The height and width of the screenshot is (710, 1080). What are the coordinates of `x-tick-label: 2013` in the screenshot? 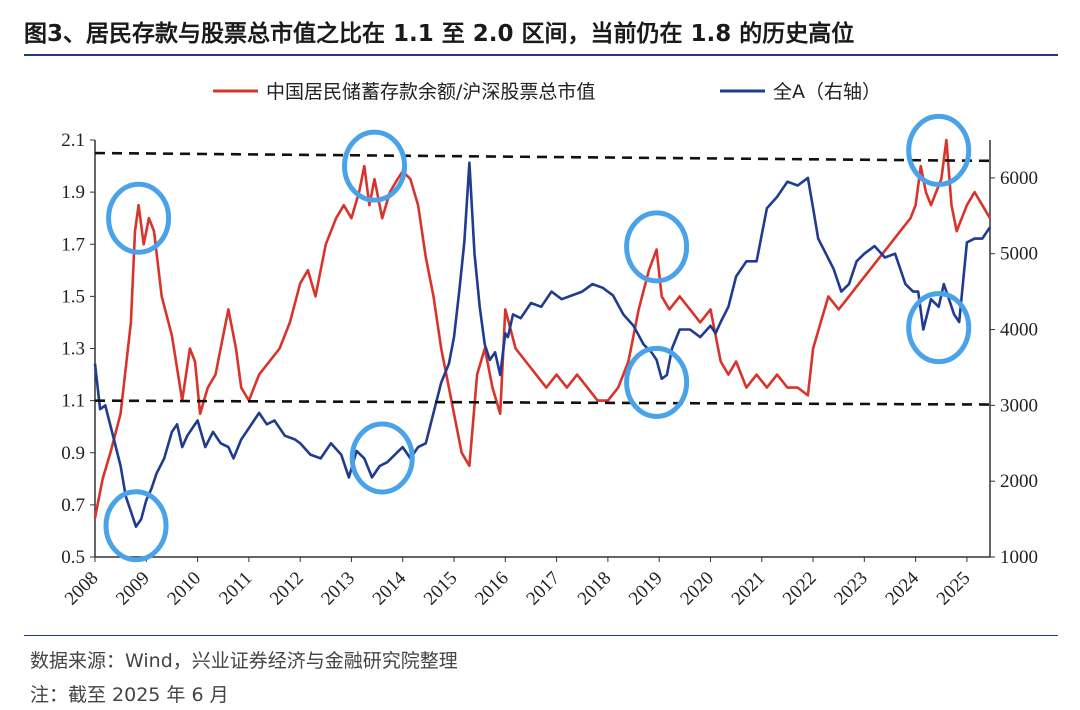 It's located at (338, 589).